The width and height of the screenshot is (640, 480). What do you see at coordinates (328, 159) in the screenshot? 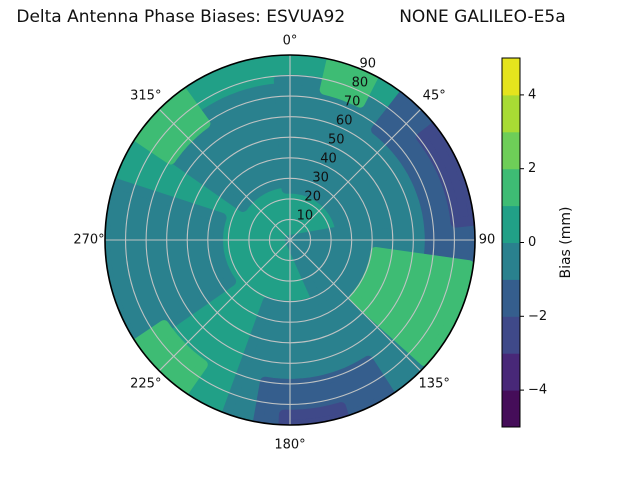
I see `radius-label-40: 40` at bounding box center [328, 159].